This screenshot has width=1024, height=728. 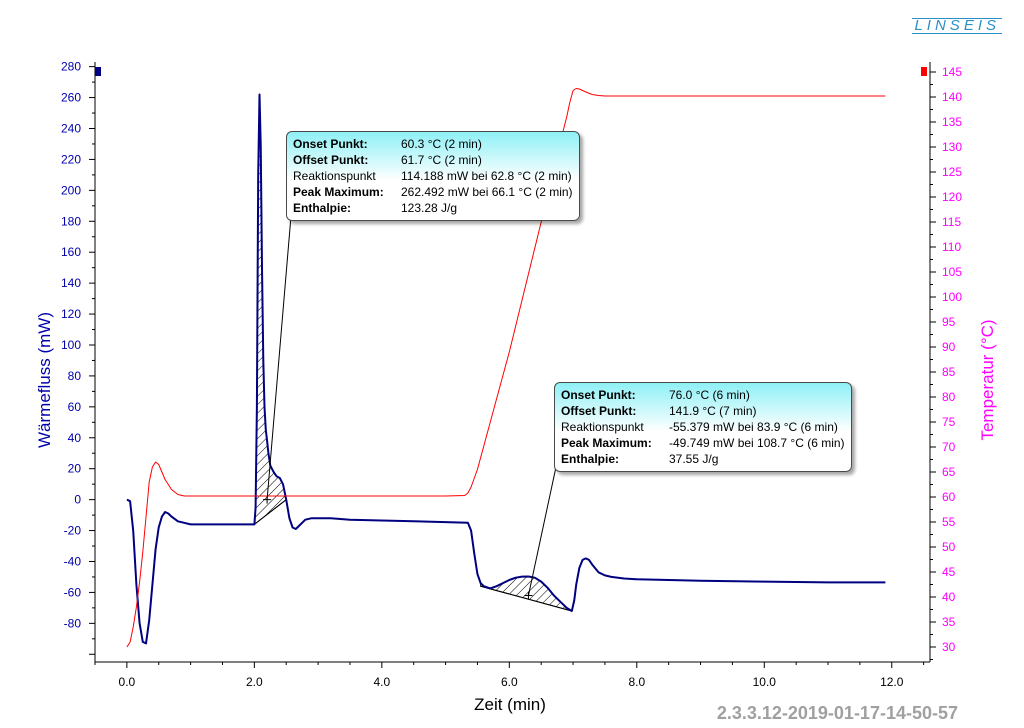 I want to click on annotation-value: 262.492 mW bei 66.1 °C (2 min), so click(x=487, y=192).